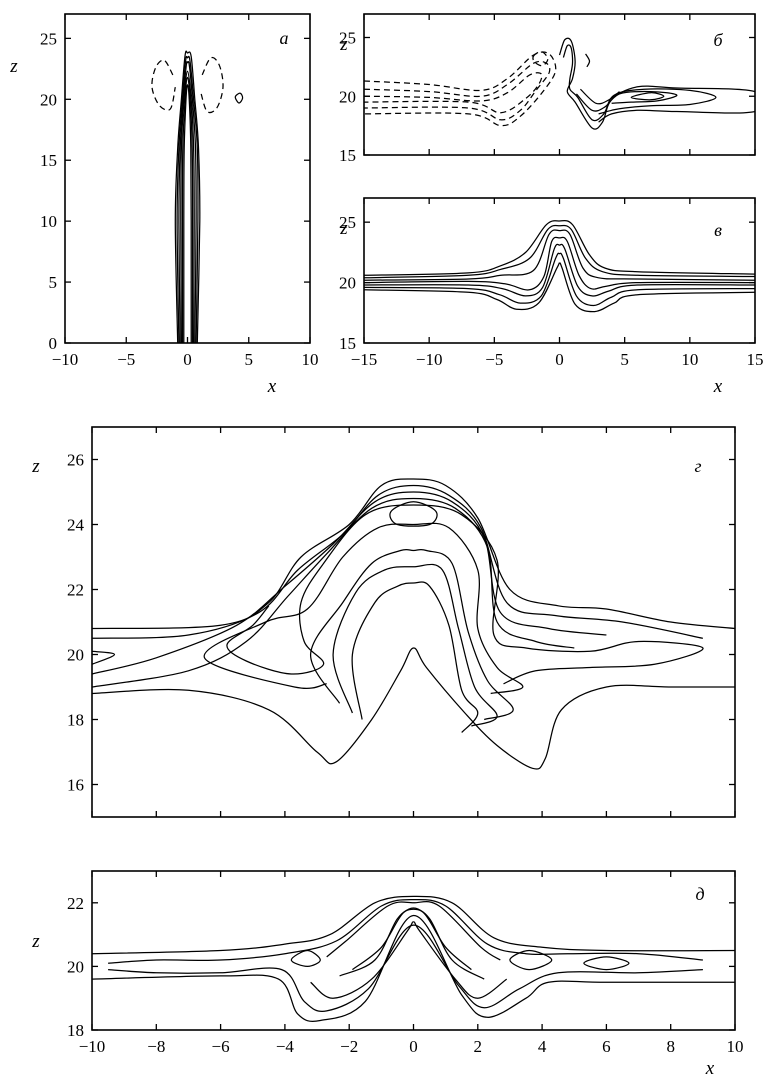 Image resolution: width=769 pixels, height=1081 pixels. I want to click on panel-a-xtick-label: 10, so click(310, 359).